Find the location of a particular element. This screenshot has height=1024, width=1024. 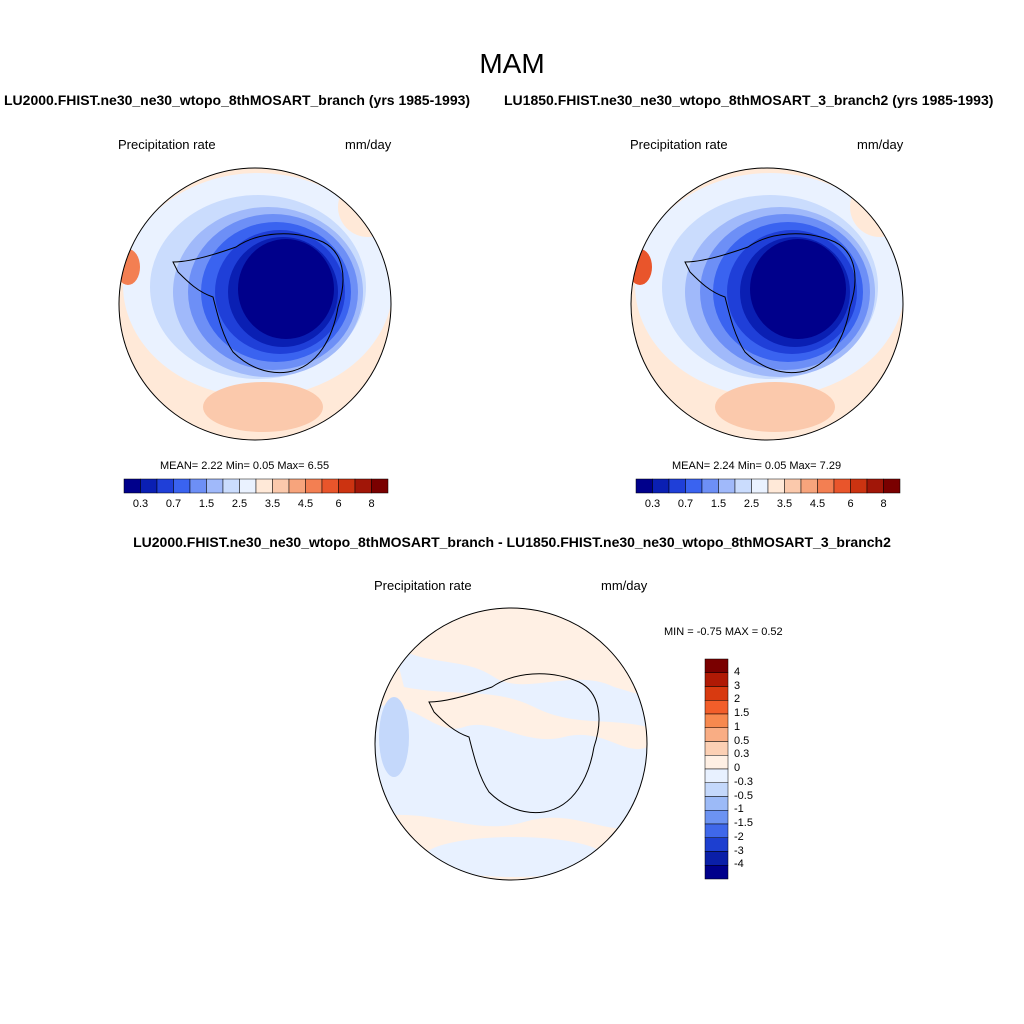

panel1-stats: MEAN= 2.22 Min= 0.05 Max= 6.55 is located at coordinates (245, 466).